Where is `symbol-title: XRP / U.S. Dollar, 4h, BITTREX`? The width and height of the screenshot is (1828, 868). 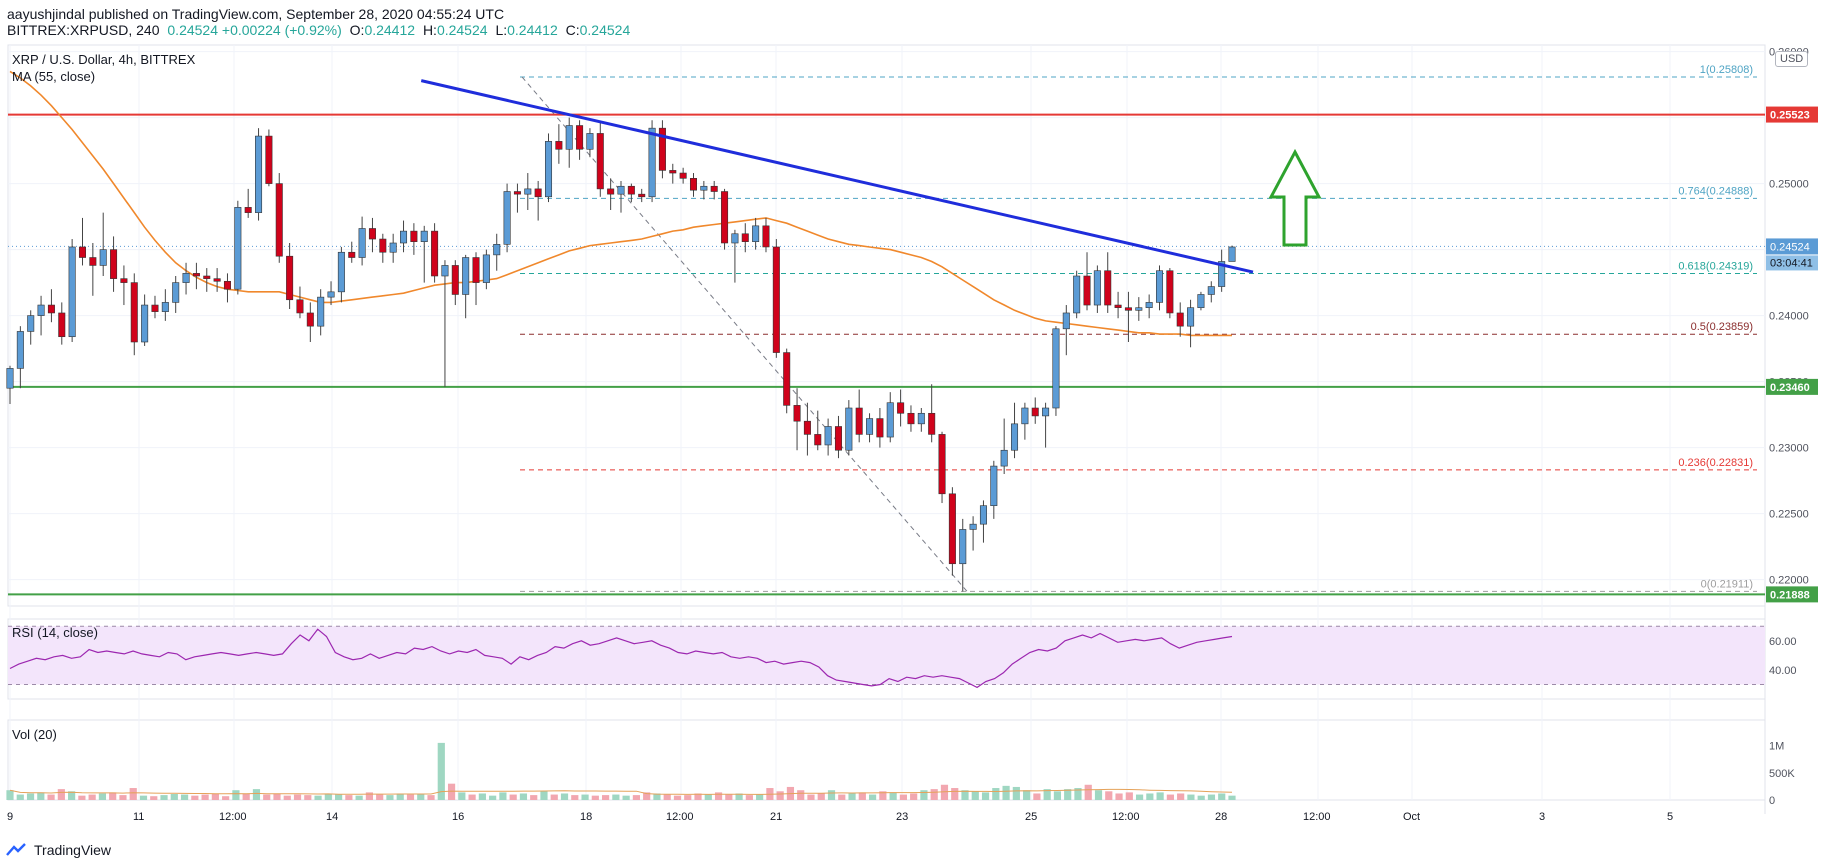
symbol-title: XRP / U.S. Dollar, 4h, BITTREX is located at coordinates (104, 59).